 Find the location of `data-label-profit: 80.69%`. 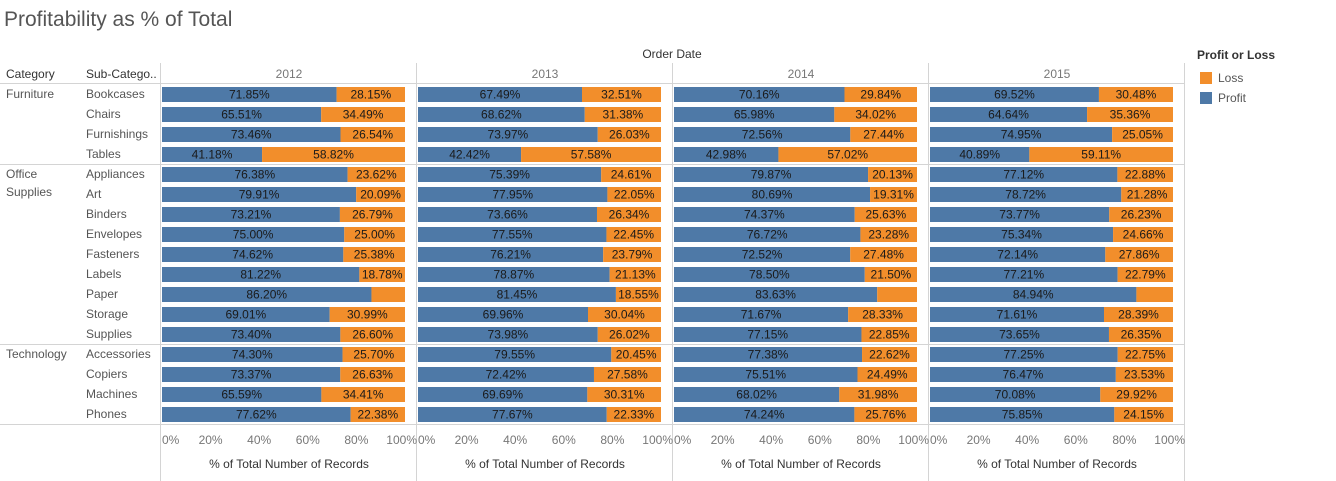

data-label-profit: 80.69% is located at coordinates (772, 195).